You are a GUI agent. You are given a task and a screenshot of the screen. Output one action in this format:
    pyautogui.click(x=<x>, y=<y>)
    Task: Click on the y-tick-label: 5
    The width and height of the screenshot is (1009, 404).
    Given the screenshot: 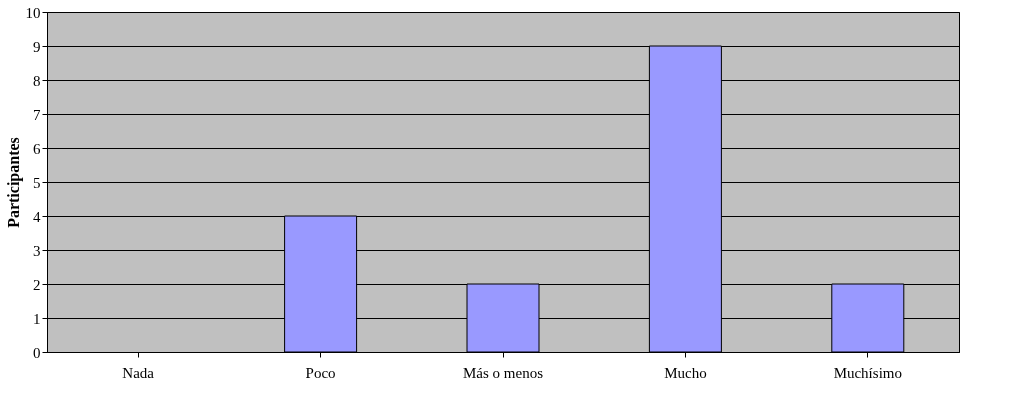 What is the action you would take?
    pyautogui.click(x=37, y=182)
    